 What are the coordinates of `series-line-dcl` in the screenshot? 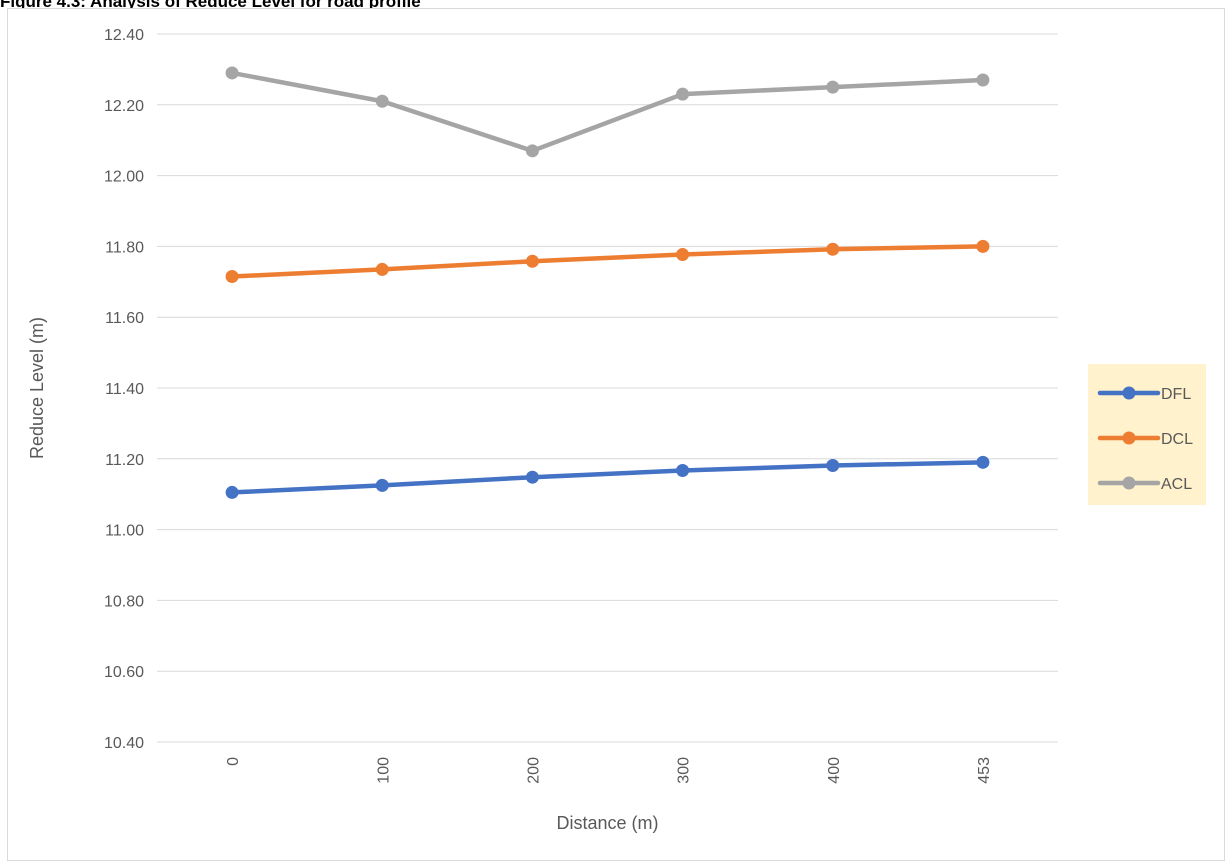 It's located at (607, 261).